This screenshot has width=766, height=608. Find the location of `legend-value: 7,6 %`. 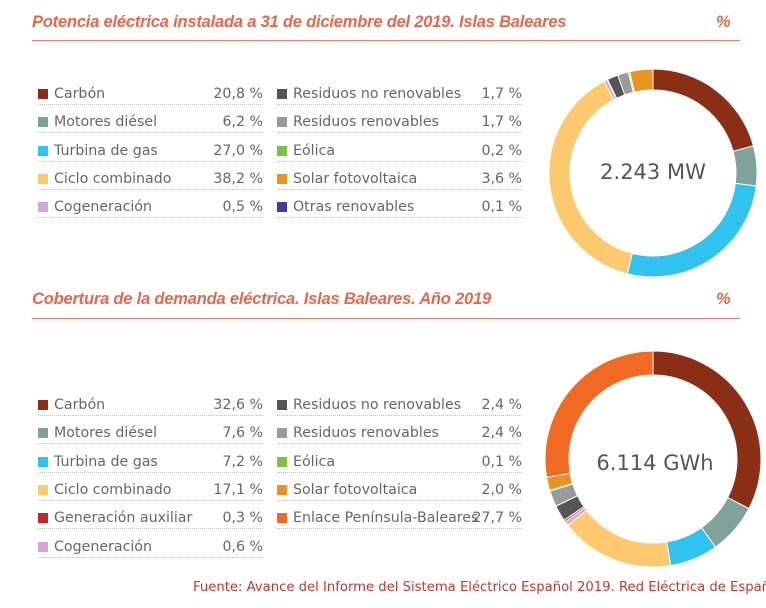

legend-value: 7,6 % is located at coordinates (242, 433).